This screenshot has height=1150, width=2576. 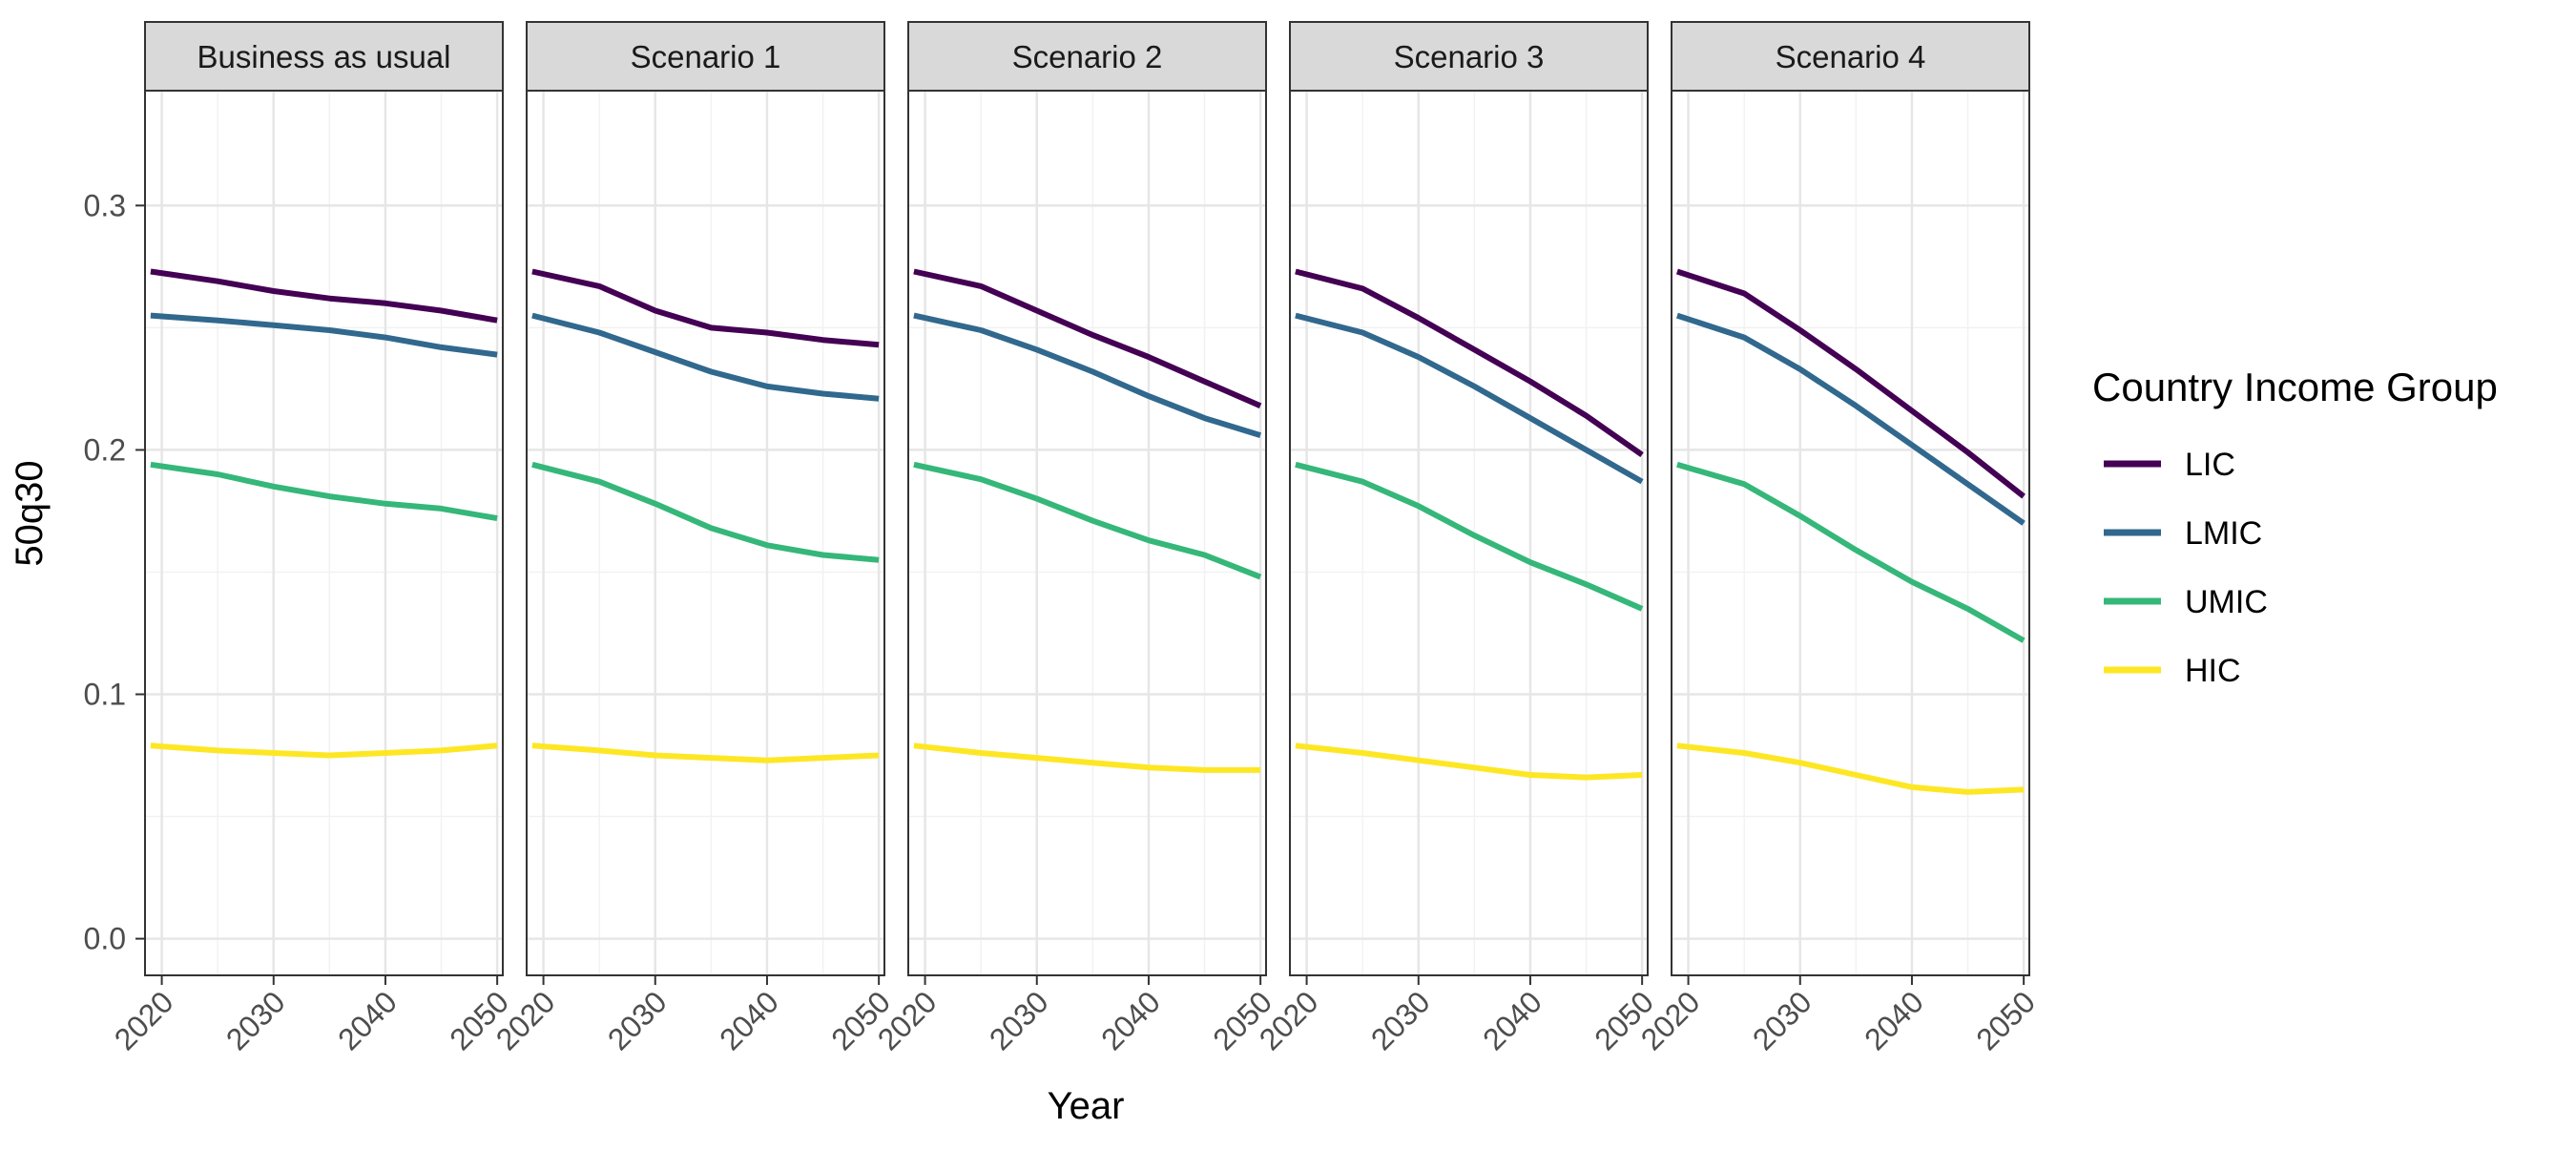 I want to click on legend-label: HIC, so click(x=2213, y=671).